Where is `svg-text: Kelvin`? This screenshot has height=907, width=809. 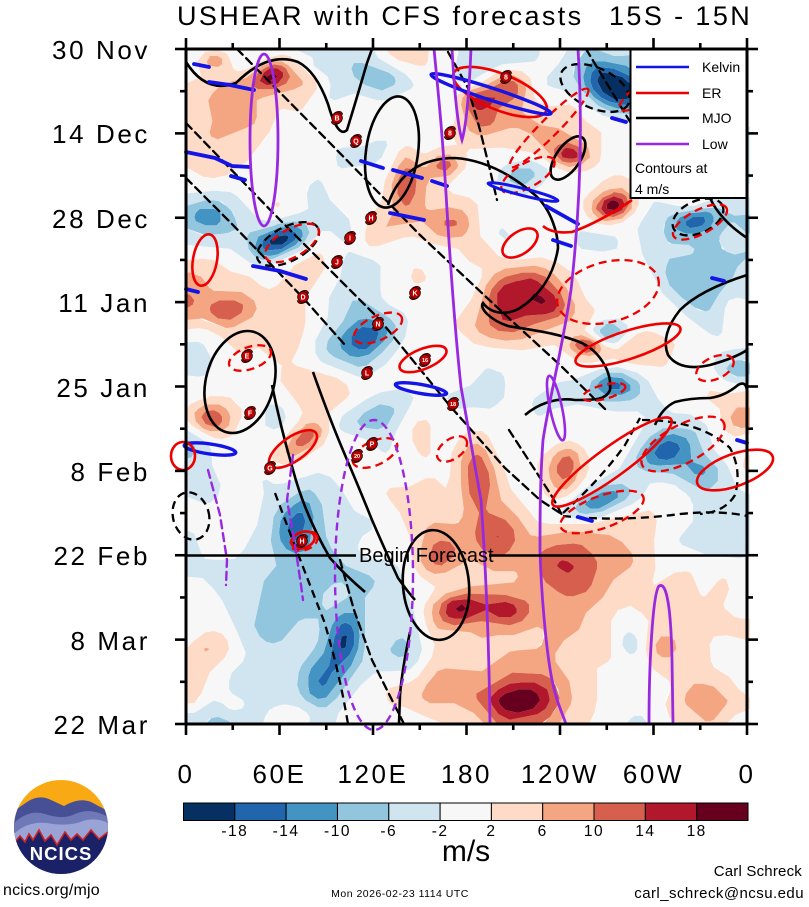 svg-text: Kelvin is located at coordinates (721, 67).